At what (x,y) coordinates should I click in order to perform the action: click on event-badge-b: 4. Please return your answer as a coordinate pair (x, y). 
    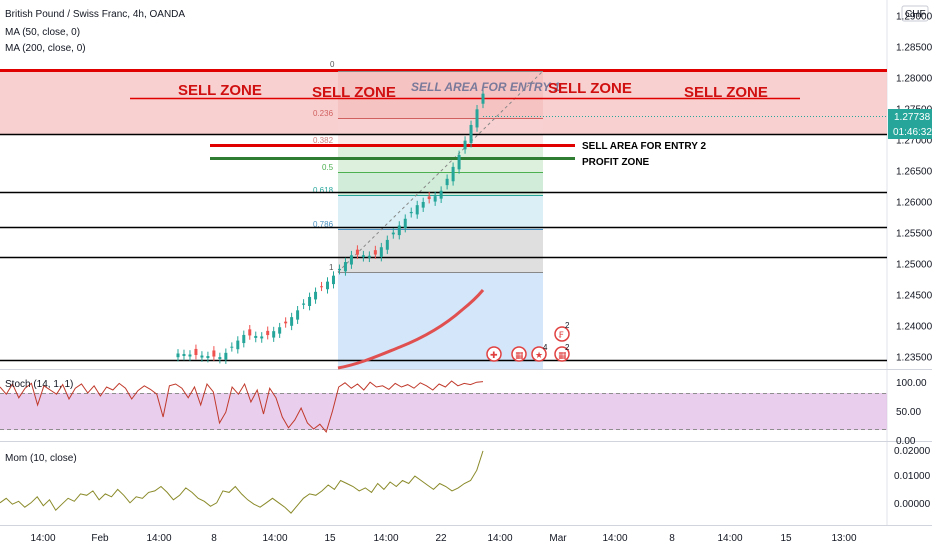
    Looking at the image, I should click on (545, 347).